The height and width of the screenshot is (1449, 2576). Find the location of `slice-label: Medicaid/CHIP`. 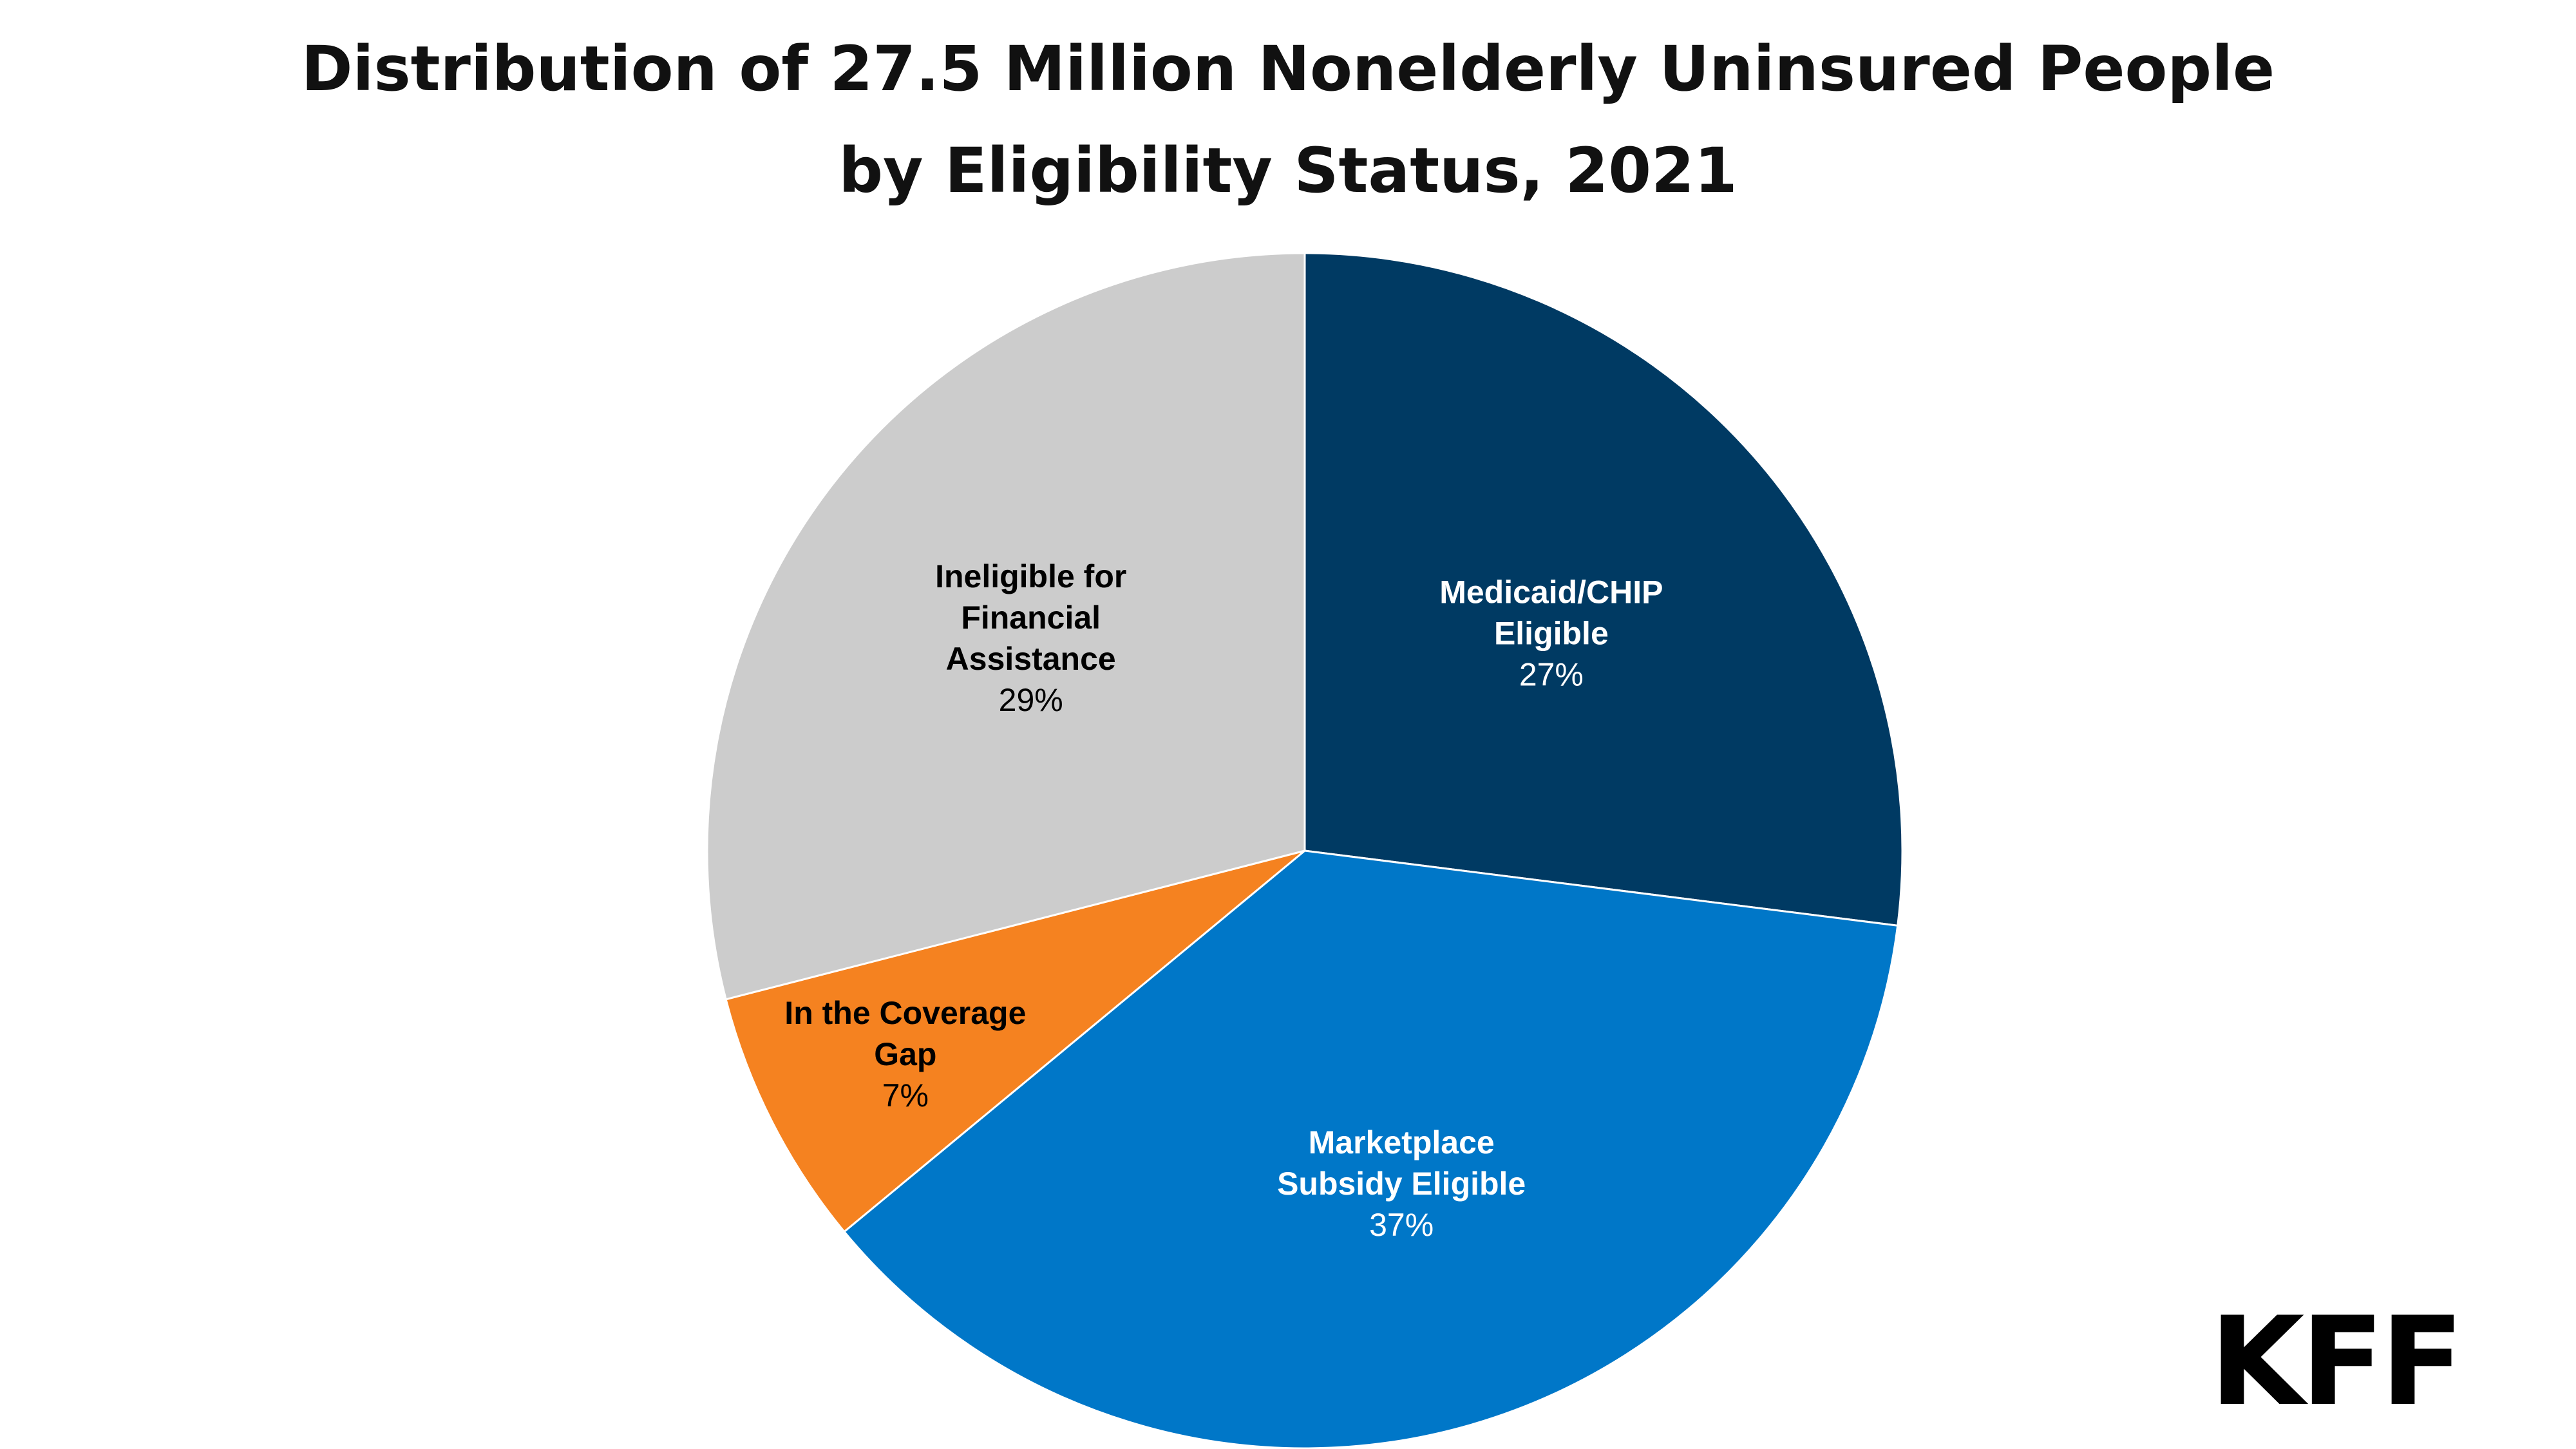

slice-label: Medicaid/CHIP is located at coordinates (1551, 592).